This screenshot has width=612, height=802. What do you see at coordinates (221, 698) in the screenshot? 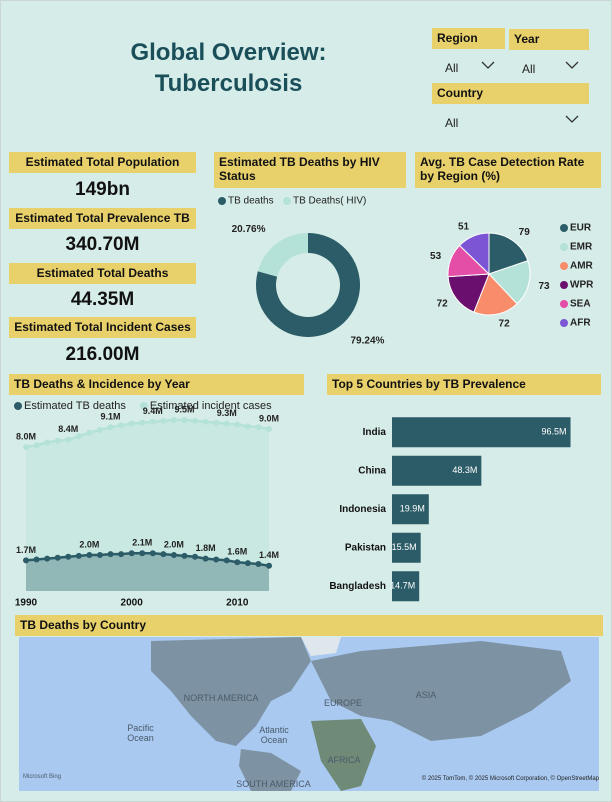
I see `map-label: NORTH AMERICA` at bounding box center [221, 698].